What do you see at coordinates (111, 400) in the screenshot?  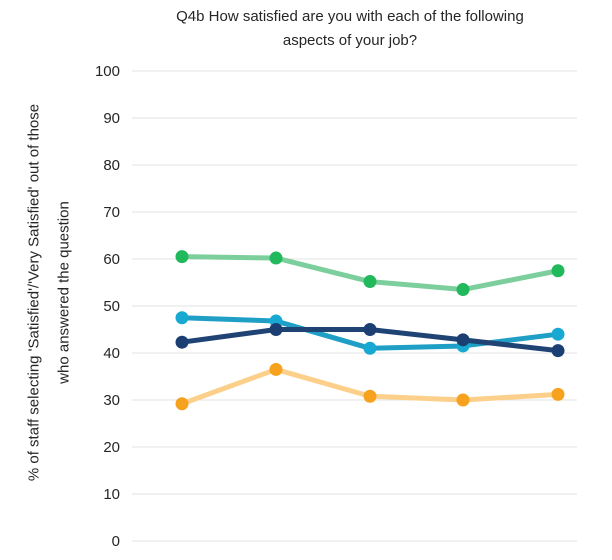 I see `y-tick-label: 30` at bounding box center [111, 400].